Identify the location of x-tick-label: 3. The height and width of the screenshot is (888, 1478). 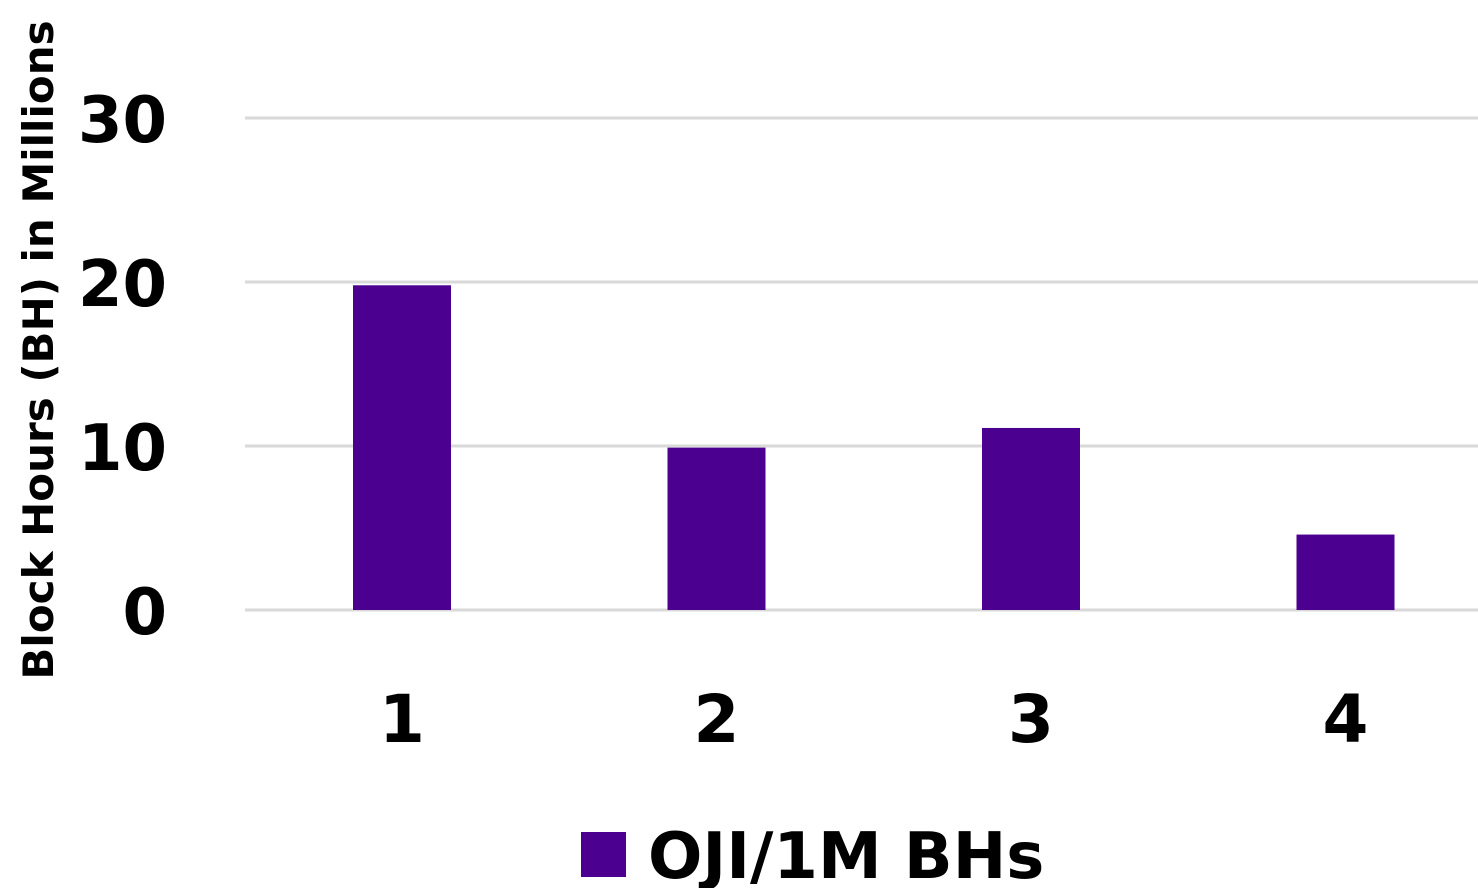
(1031, 719).